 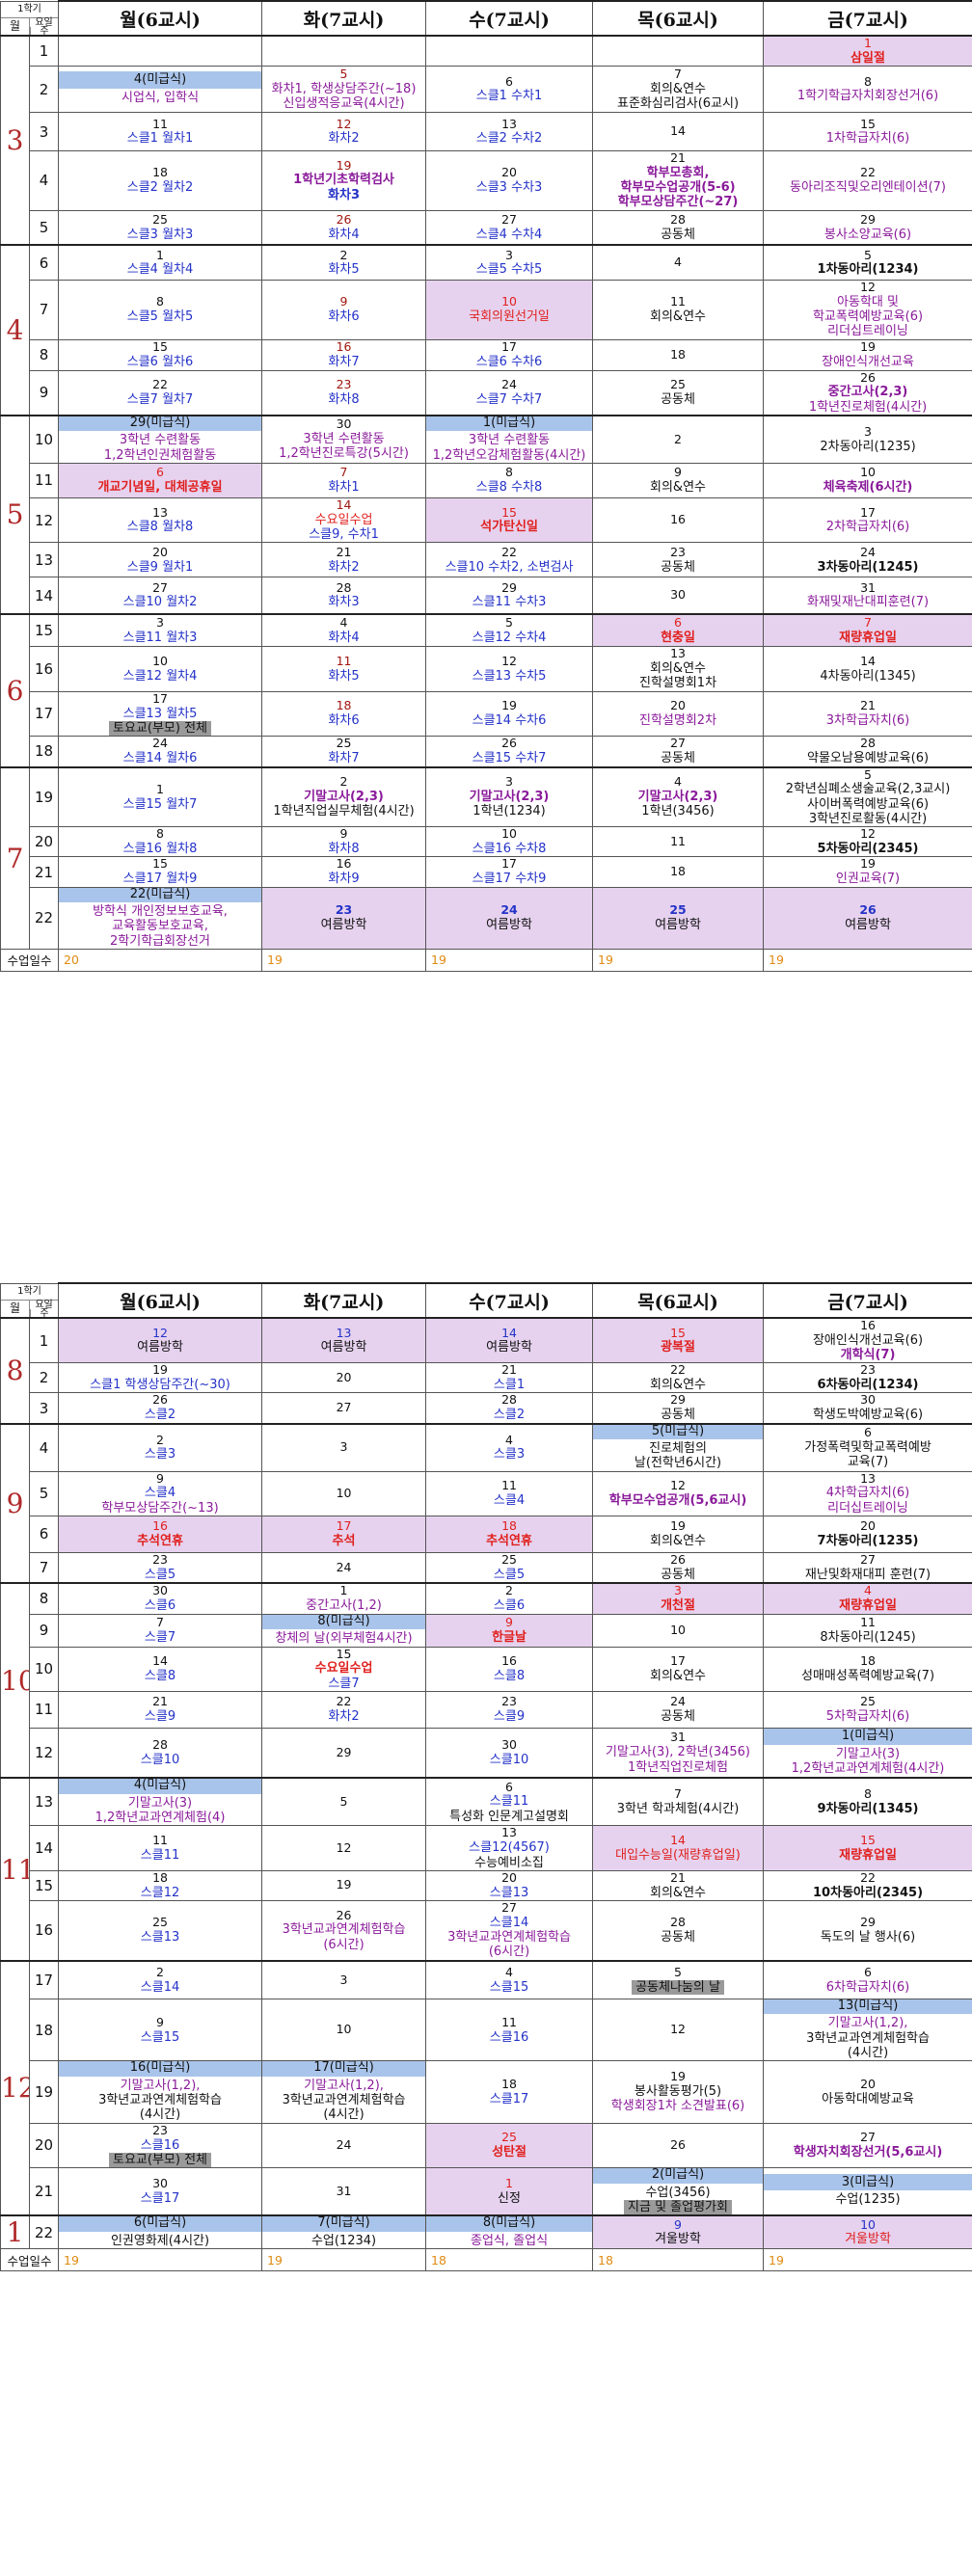 What do you see at coordinates (160, 1631) in the screenshot?
I see `day-cell-mon: 7 스클7` at bounding box center [160, 1631].